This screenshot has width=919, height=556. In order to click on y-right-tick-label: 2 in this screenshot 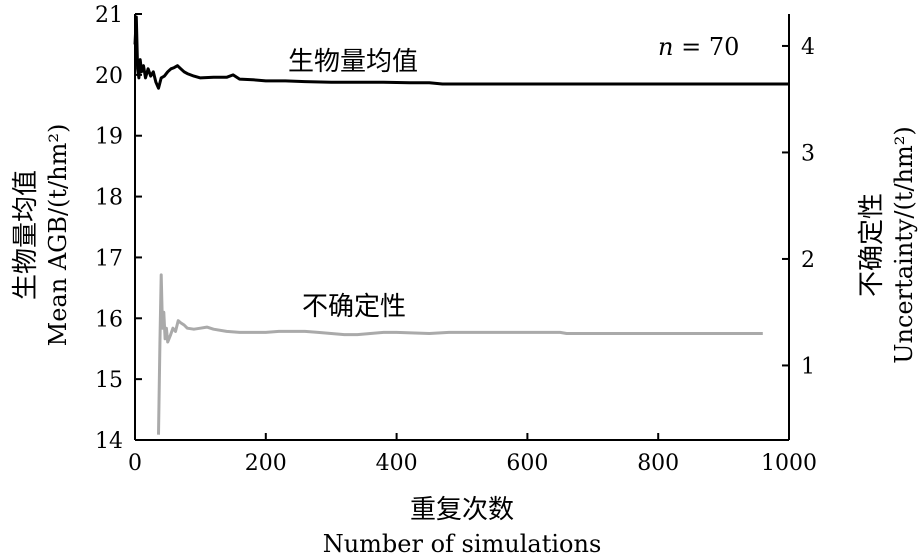, I will do `click(808, 260)`.